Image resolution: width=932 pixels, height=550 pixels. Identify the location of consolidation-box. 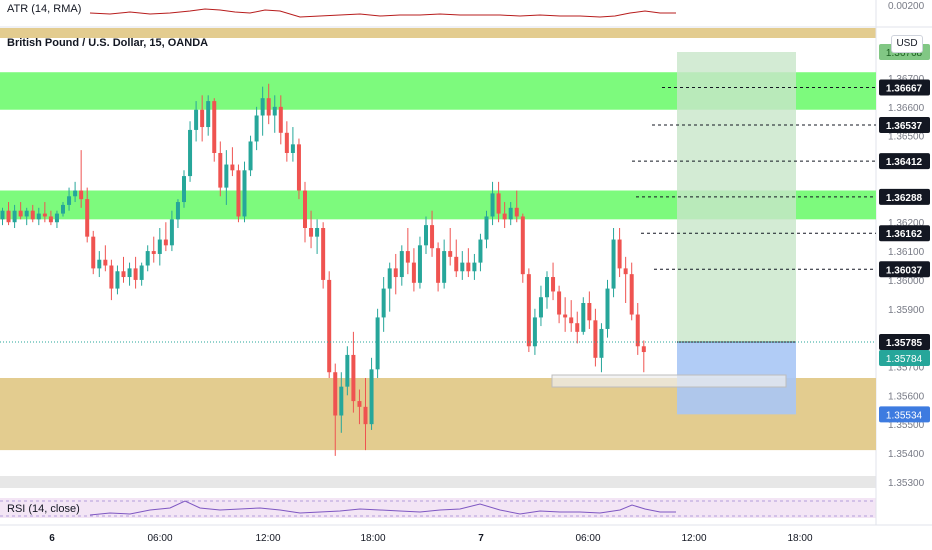
(669, 381).